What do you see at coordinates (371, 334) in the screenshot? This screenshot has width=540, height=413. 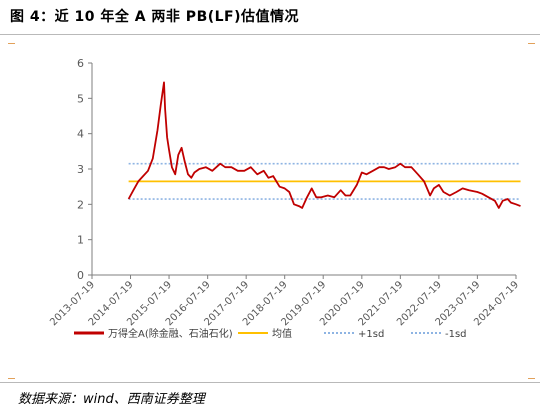 I see `legend-item-plus-1sd-label: +1sd` at bounding box center [371, 334].